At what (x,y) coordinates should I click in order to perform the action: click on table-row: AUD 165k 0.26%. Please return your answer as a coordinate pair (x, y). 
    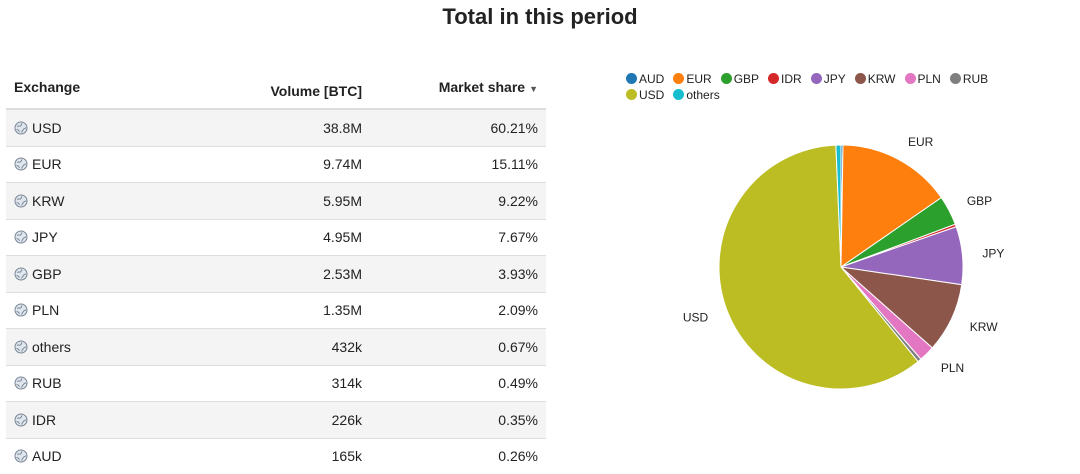
    Looking at the image, I should click on (276, 455).